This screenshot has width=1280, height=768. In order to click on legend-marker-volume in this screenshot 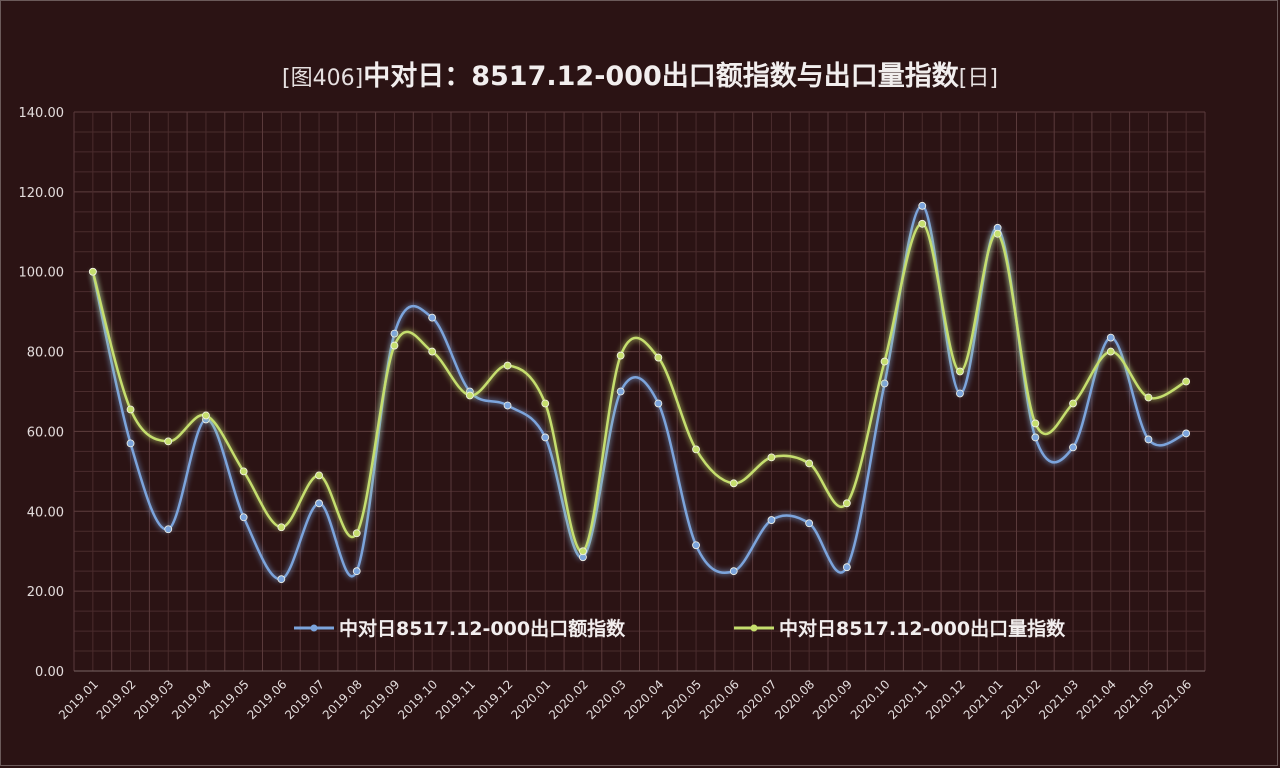, I will do `click(754, 628)`.